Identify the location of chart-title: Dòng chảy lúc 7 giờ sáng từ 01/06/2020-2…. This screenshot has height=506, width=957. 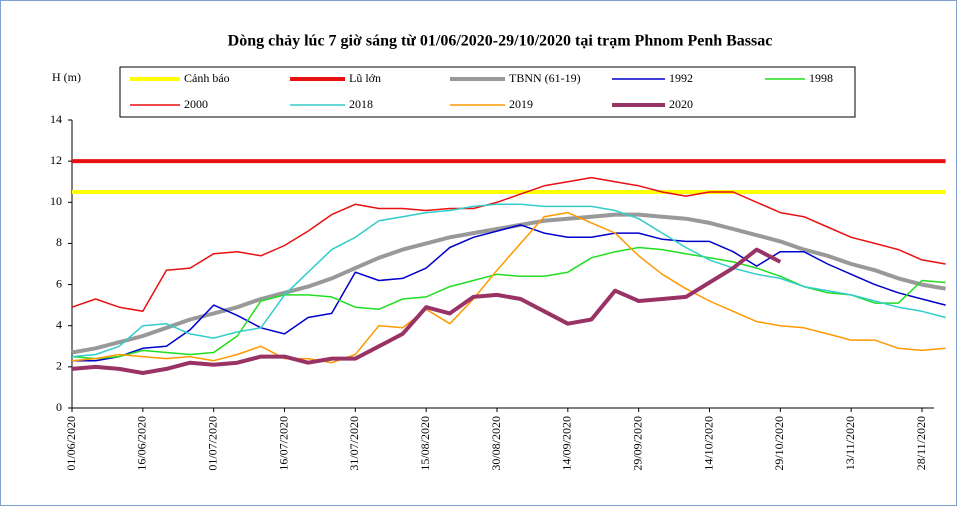
(500, 41).